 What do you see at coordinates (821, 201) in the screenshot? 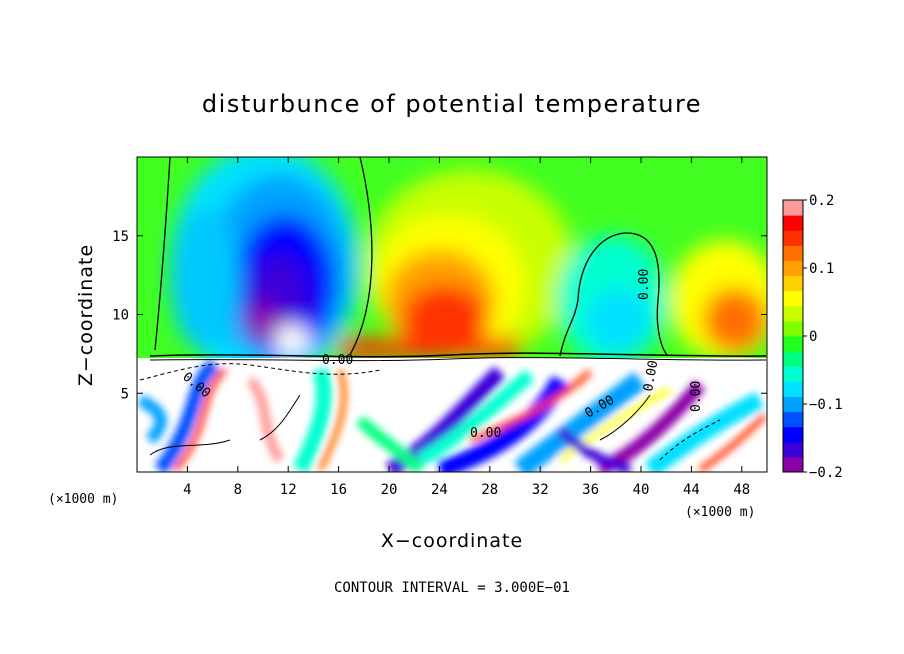
I see `colorbar-tick-label: 0.2` at bounding box center [821, 201].